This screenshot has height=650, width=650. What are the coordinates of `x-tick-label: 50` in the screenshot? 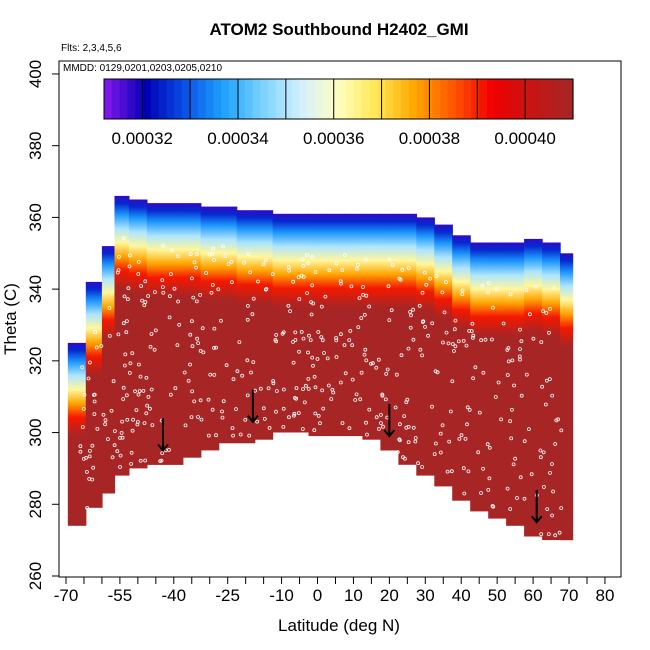 It's located at (497, 595).